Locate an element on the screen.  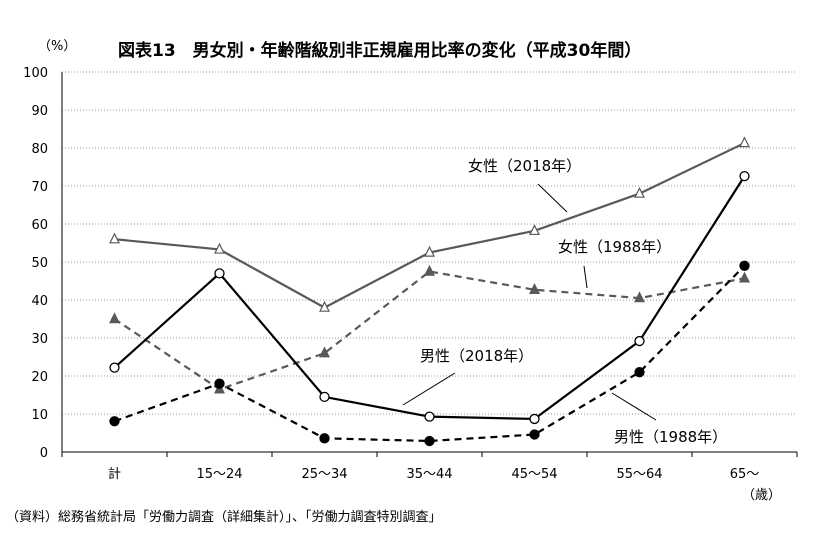
series-label: 男性（1988年） is located at coordinates (670, 437).